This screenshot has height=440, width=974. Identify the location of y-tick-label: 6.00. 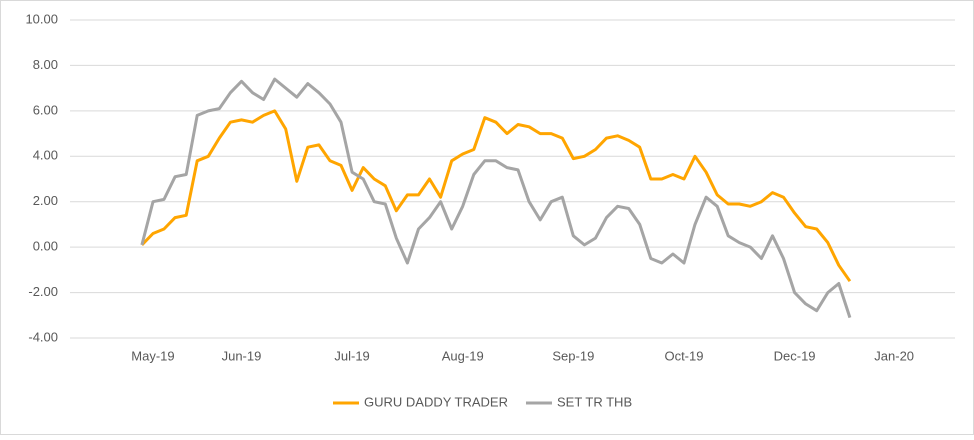
(45, 109).